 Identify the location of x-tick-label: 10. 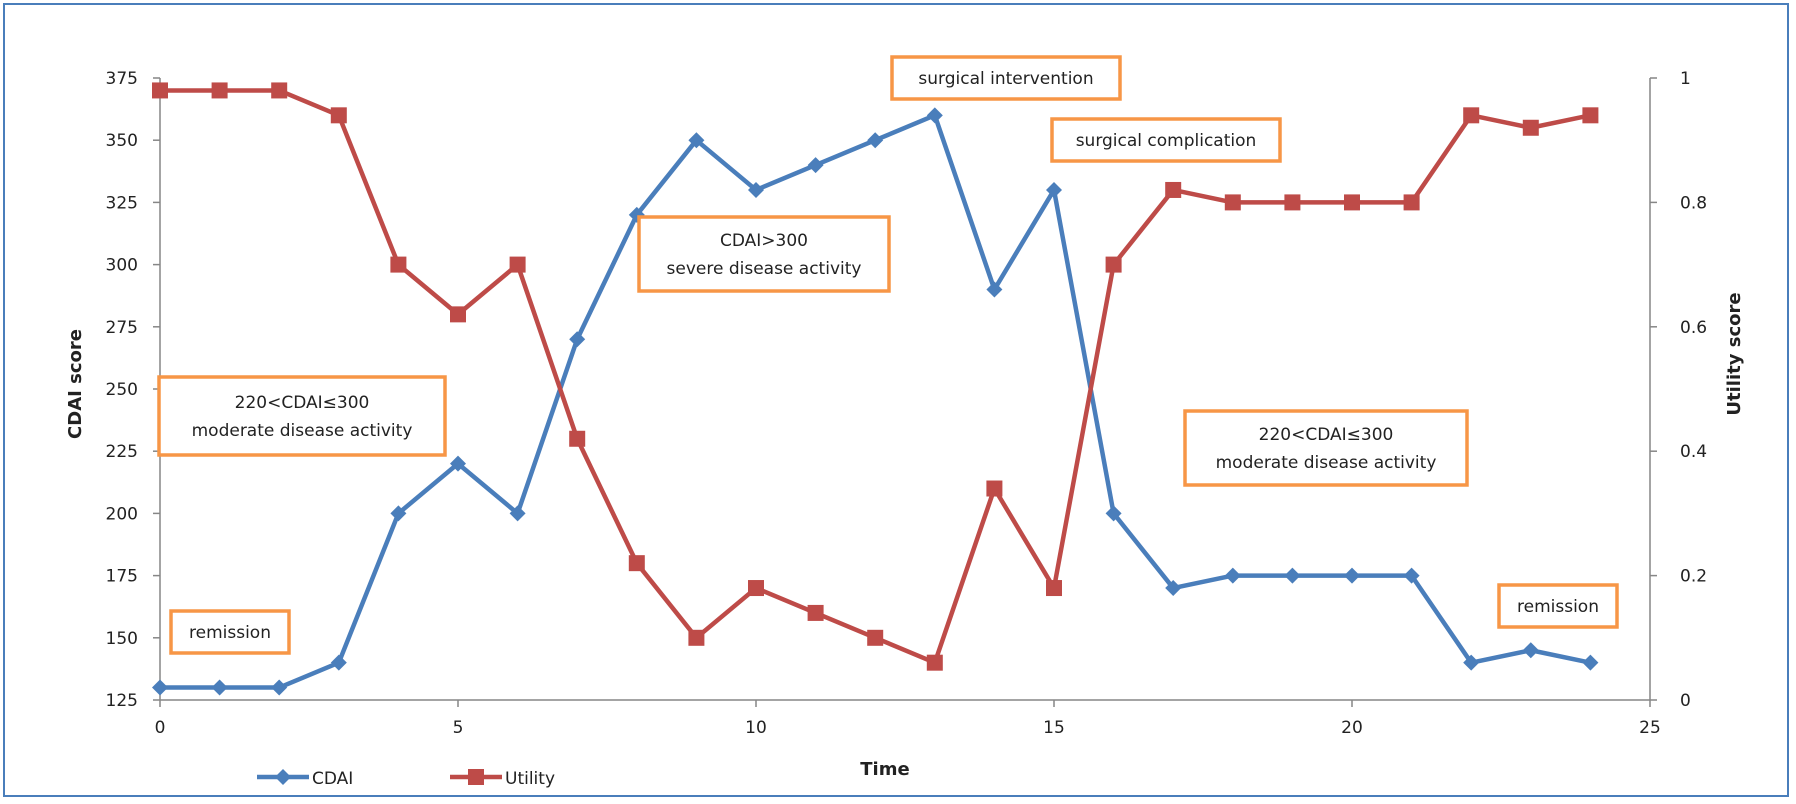
(756, 728).